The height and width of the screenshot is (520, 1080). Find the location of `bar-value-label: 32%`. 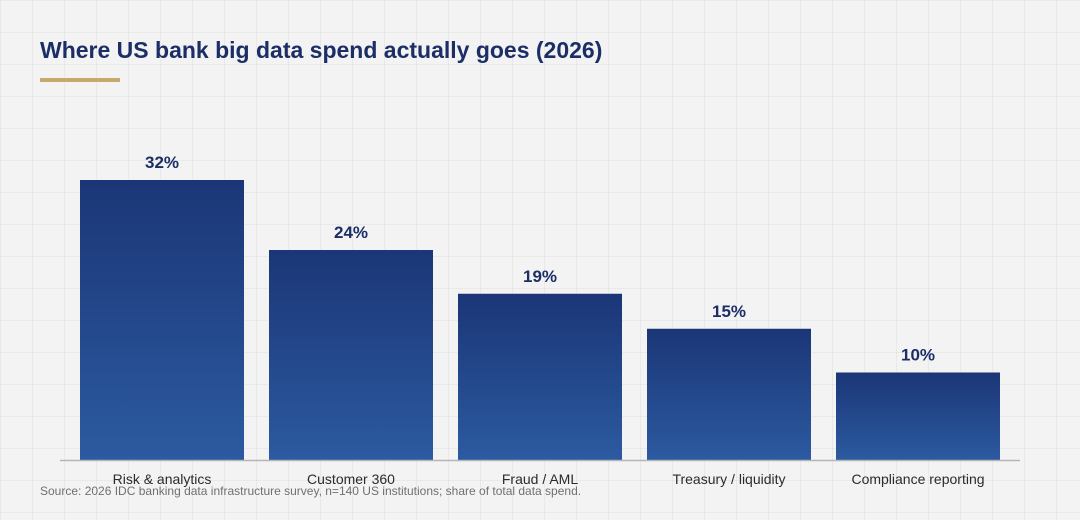

bar-value-label: 32% is located at coordinates (162, 162).